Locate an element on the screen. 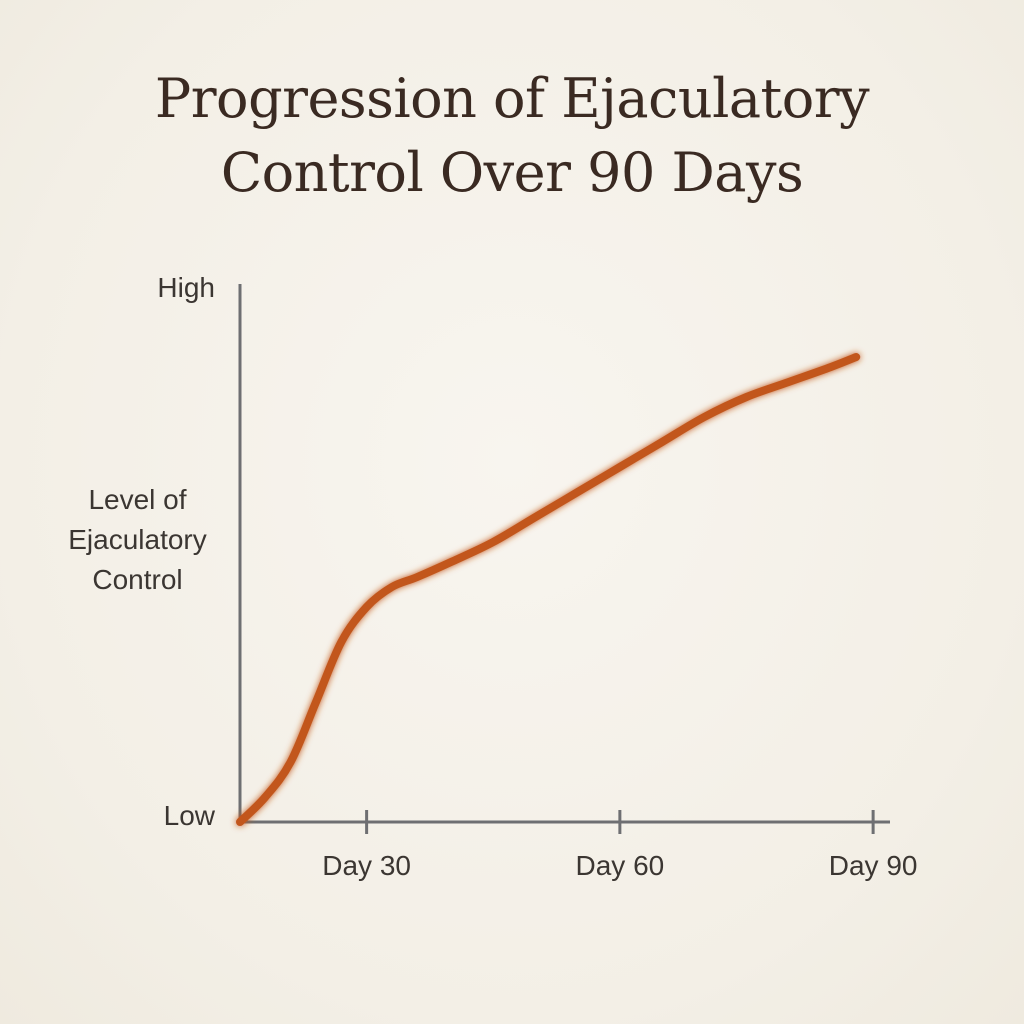 Image resolution: width=1024 pixels, height=1024 pixels. y-axis-label-line-1: Level of is located at coordinates (137, 499).